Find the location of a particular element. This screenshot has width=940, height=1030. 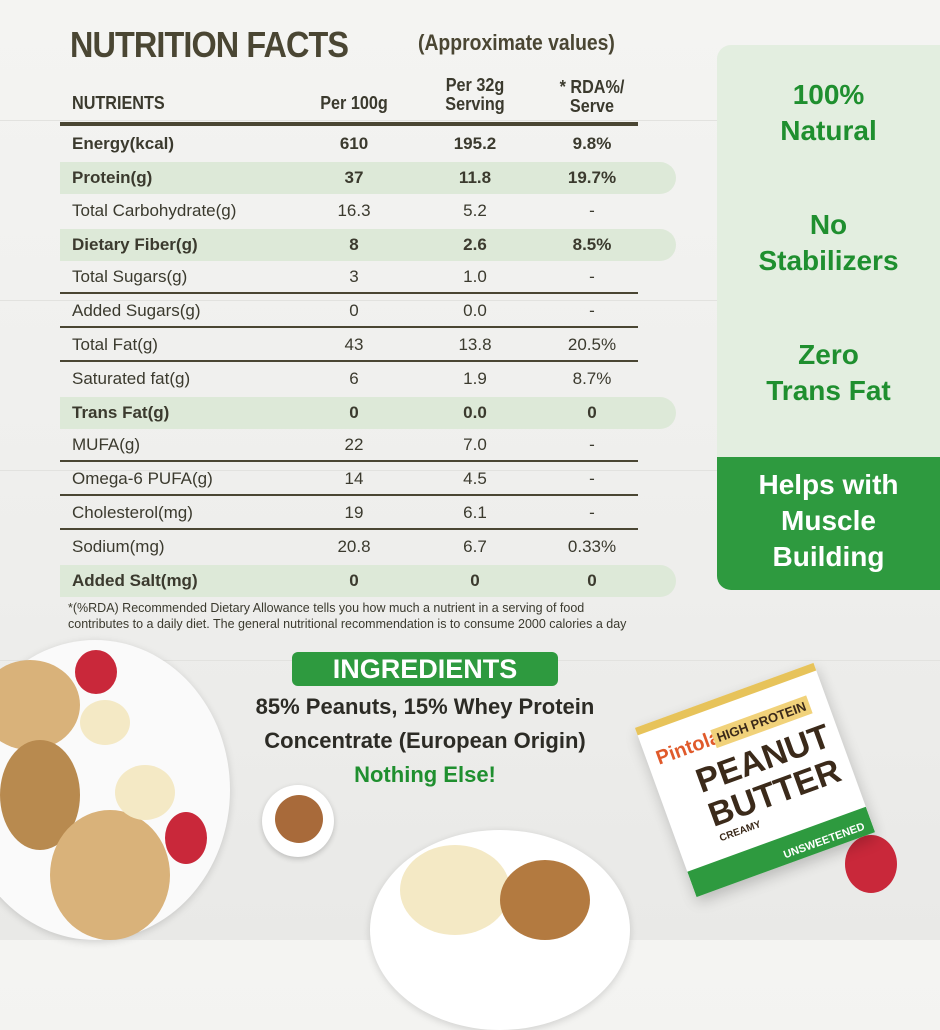

cell-serving: 0 is located at coordinates (475, 580).